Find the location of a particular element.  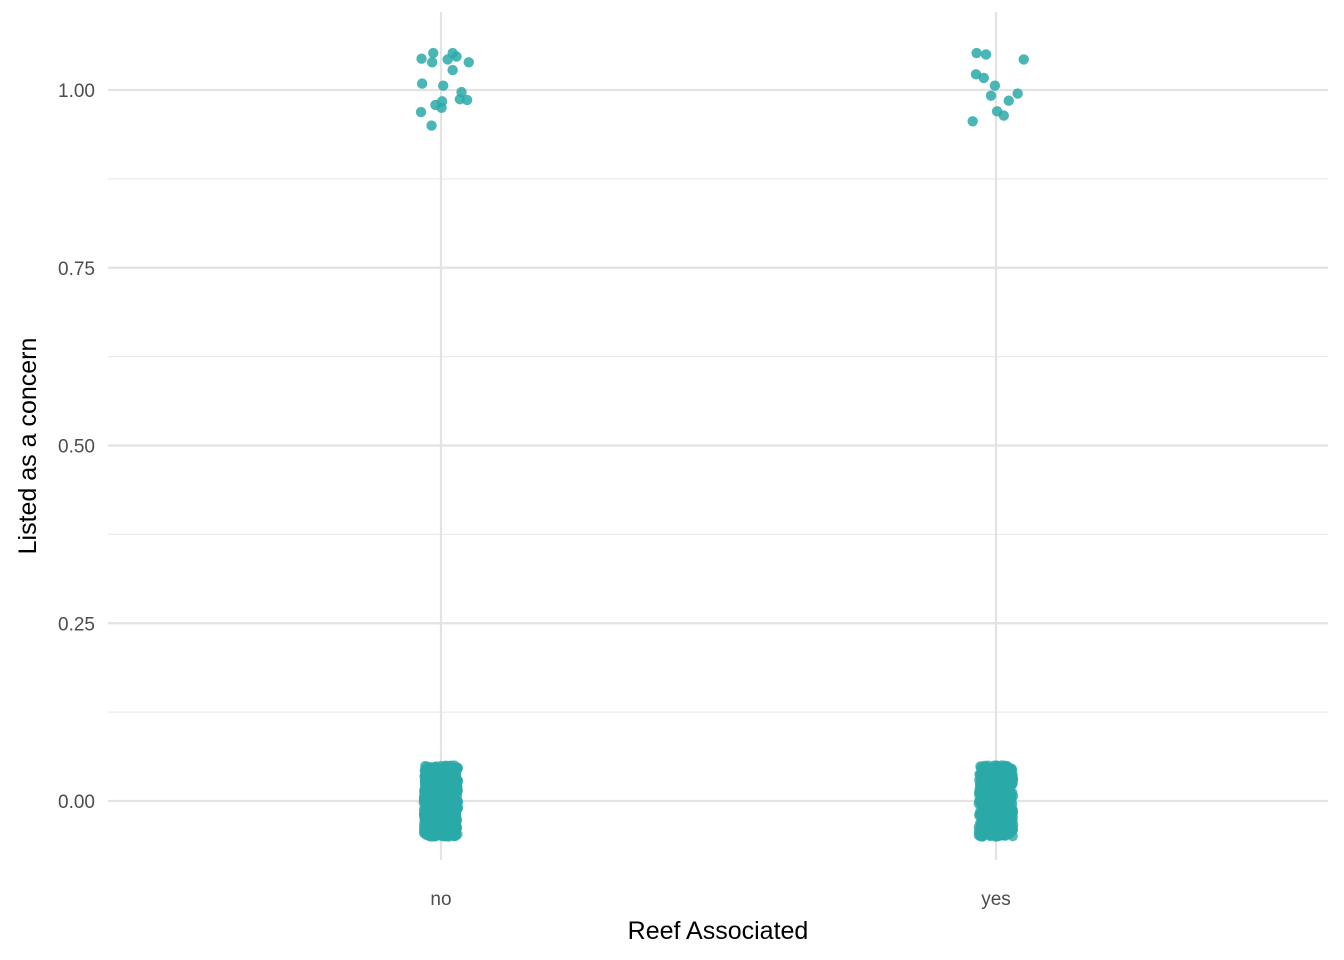

y-tick-label: 0.00 is located at coordinates (76, 802).